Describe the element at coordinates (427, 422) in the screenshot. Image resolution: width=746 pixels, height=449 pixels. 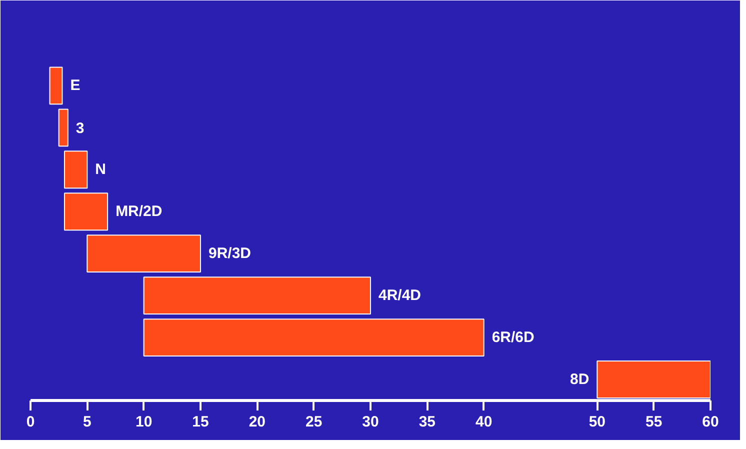
I see `x-tick-label: 35` at that location.